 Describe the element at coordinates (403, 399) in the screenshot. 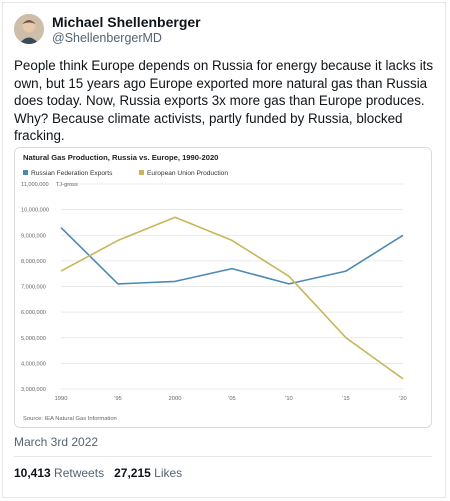

I see `x-tick-label: '20` at that location.